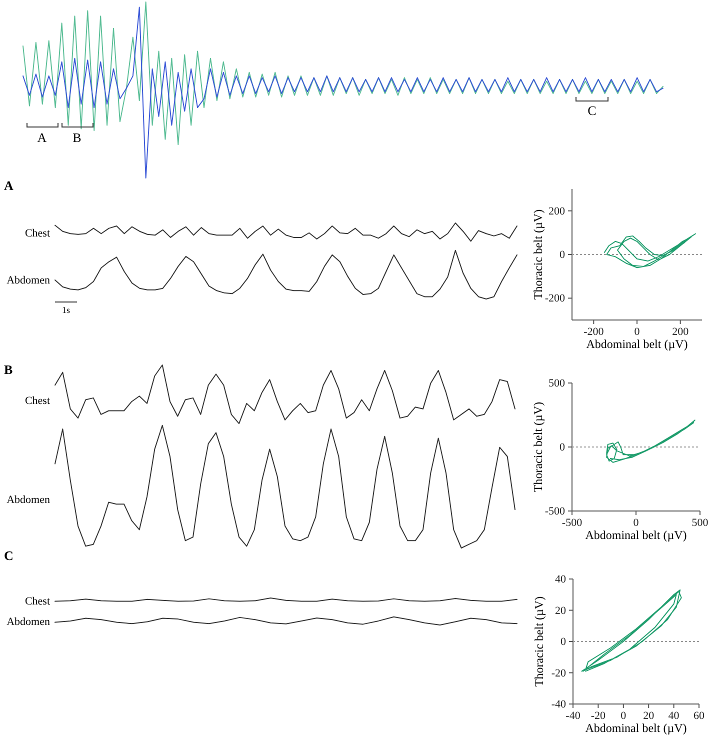  I want to click on y-tick-label: 20, so click(560, 610).